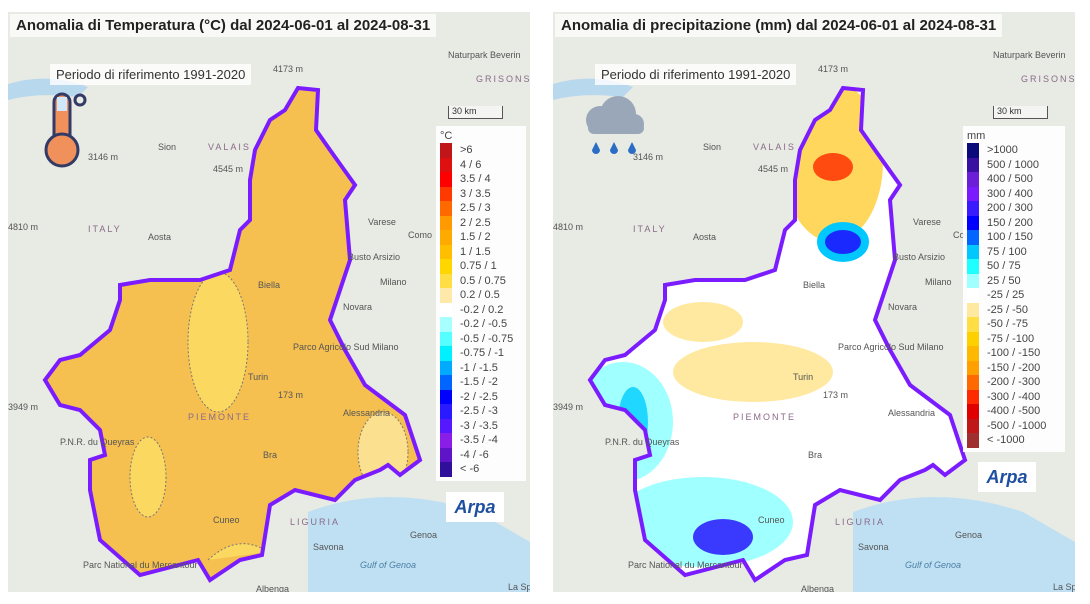  Describe the element at coordinates (1004, 280) in the screenshot. I see `legend-label: 25 / 50` at that location.